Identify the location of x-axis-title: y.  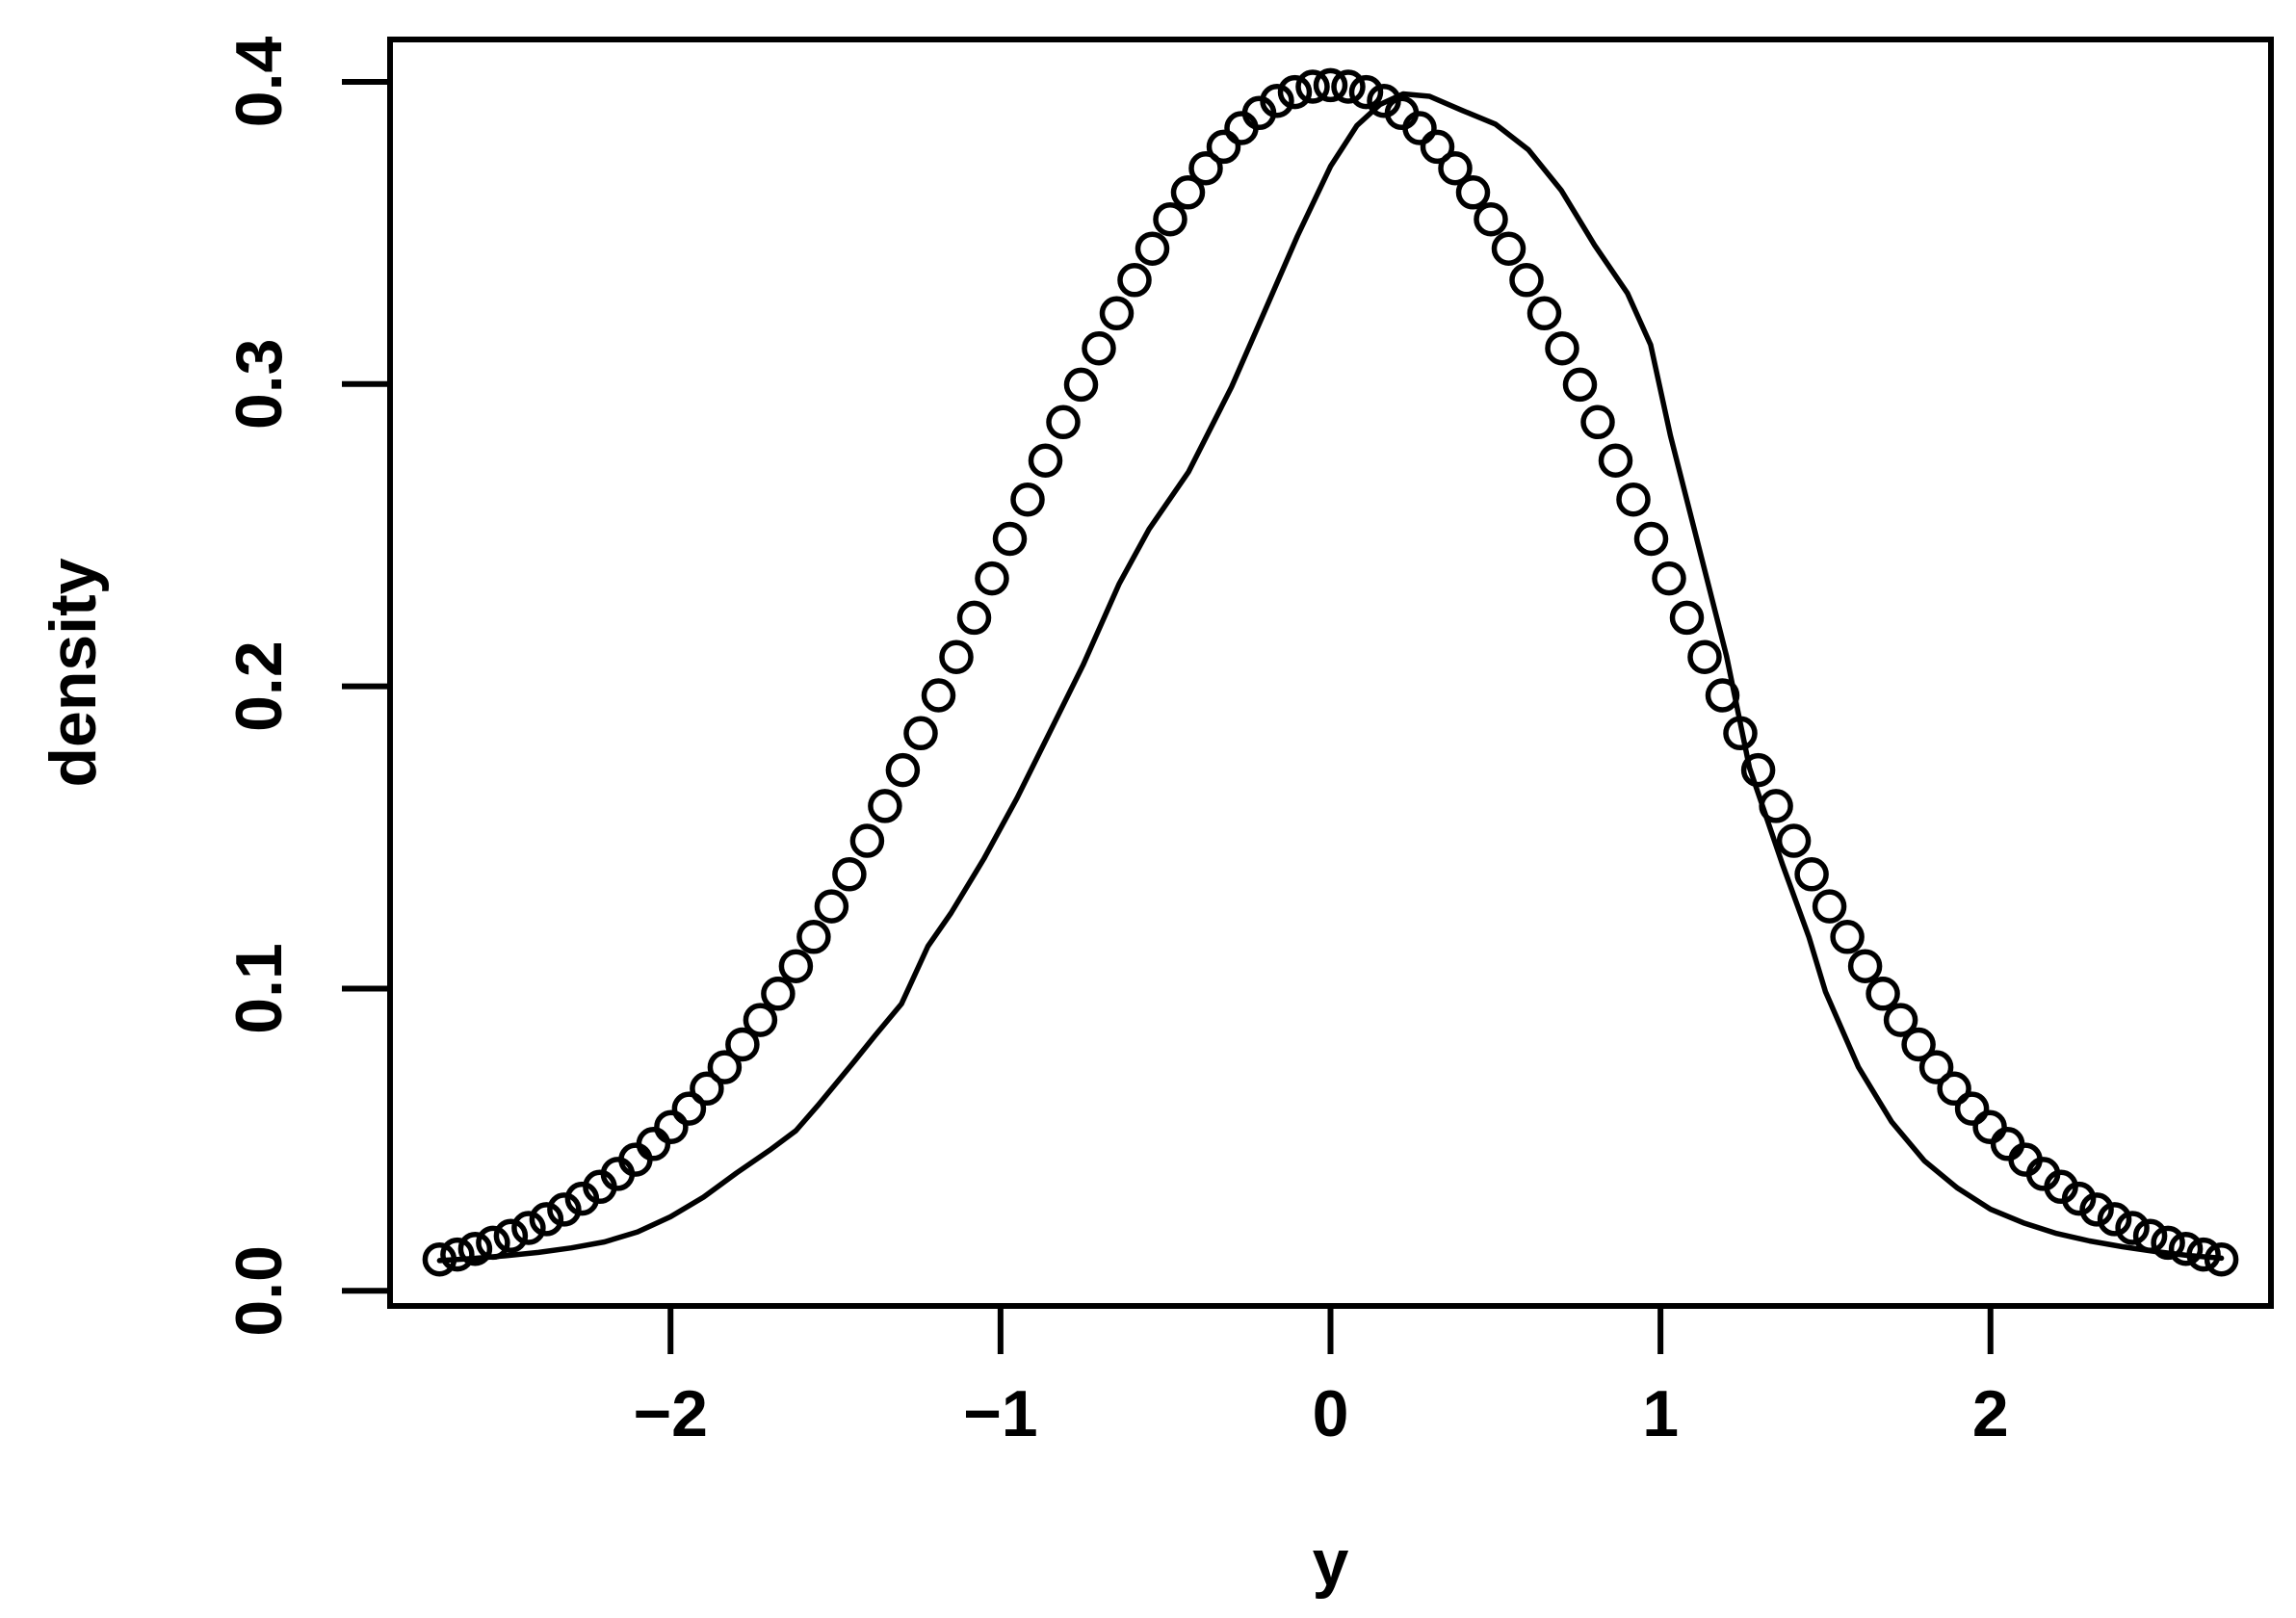
(1331, 1563).